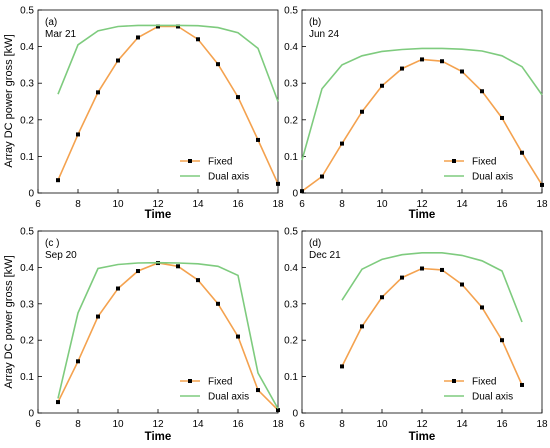 The image size is (550, 448). Describe the element at coordinates (52, 243) in the screenshot. I see `panel-label: (c )` at that location.